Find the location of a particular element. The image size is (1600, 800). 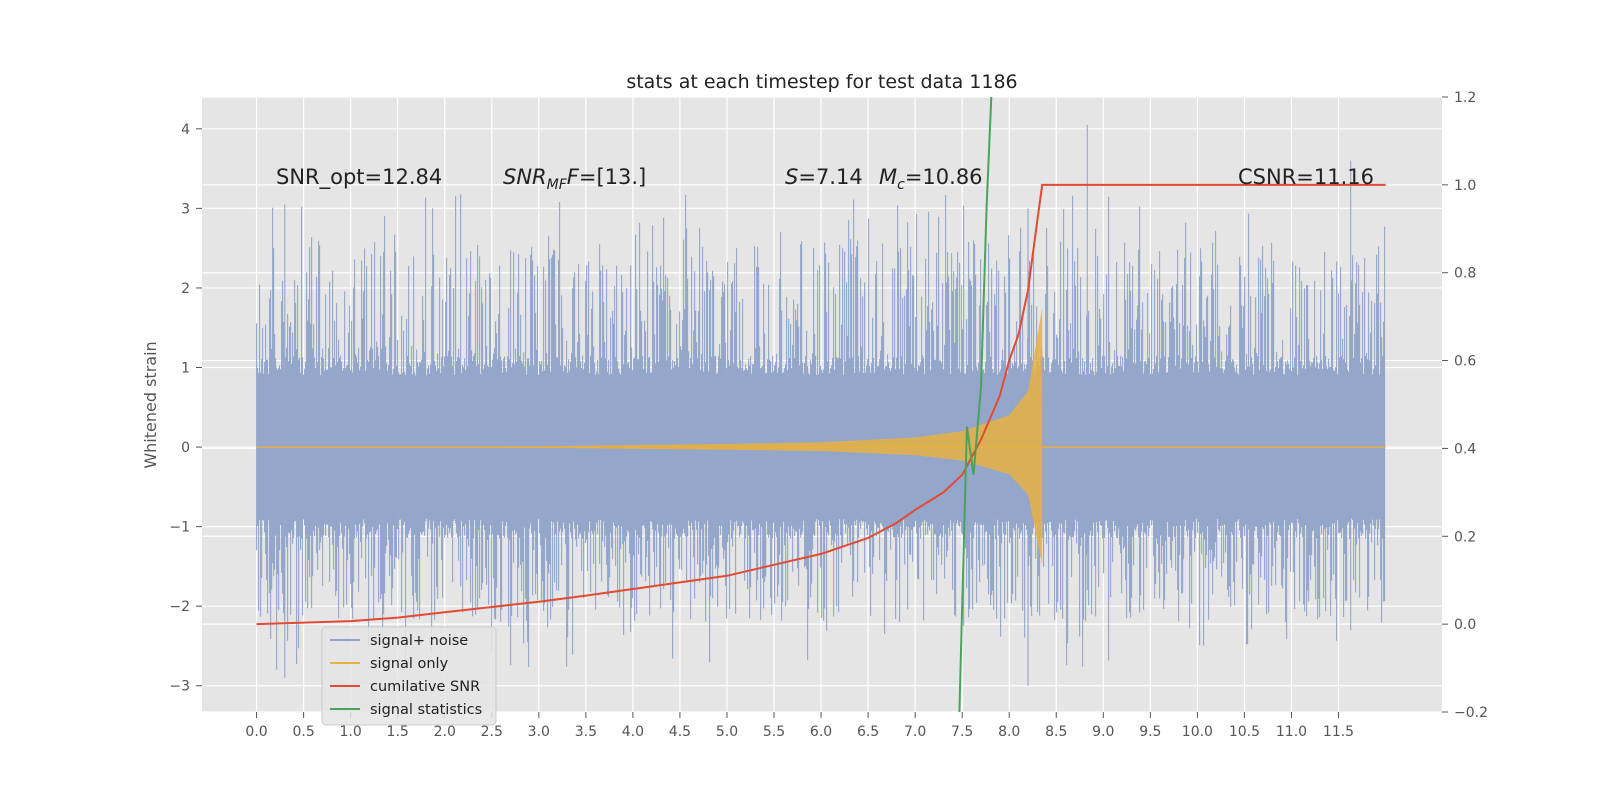

y-axis-right: 1.2 1.0 0.8 0.6 0.4 0.2 0.0 −0.2 is located at coordinates (1465, 405).